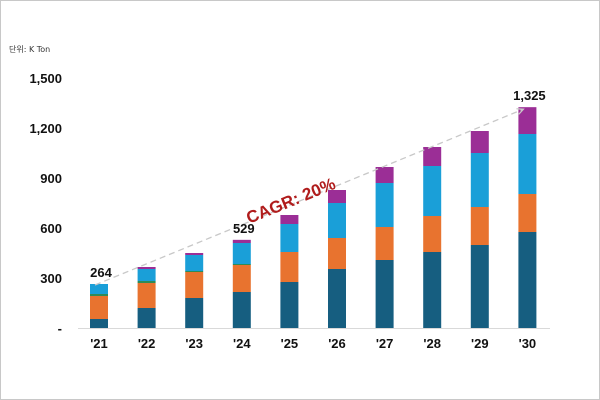  I want to click on x-tick-label: '27, so click(385, 343).